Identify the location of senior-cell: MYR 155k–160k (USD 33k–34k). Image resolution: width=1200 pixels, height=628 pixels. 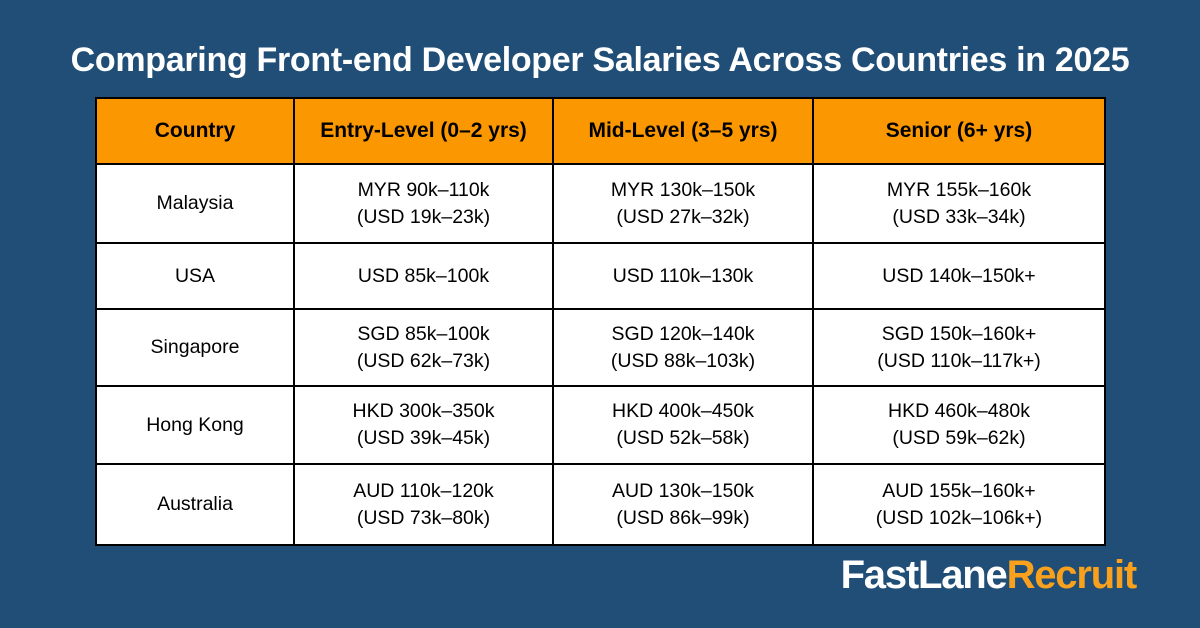
(959, 203).